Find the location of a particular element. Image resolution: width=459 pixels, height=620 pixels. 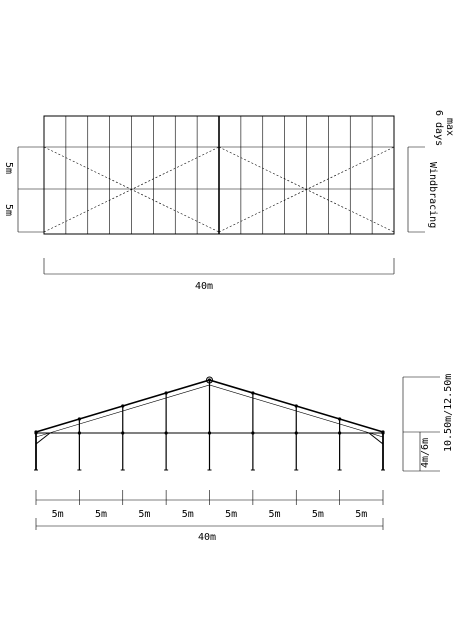

depth-label-2: 5m is located at coordinates (8, 210).